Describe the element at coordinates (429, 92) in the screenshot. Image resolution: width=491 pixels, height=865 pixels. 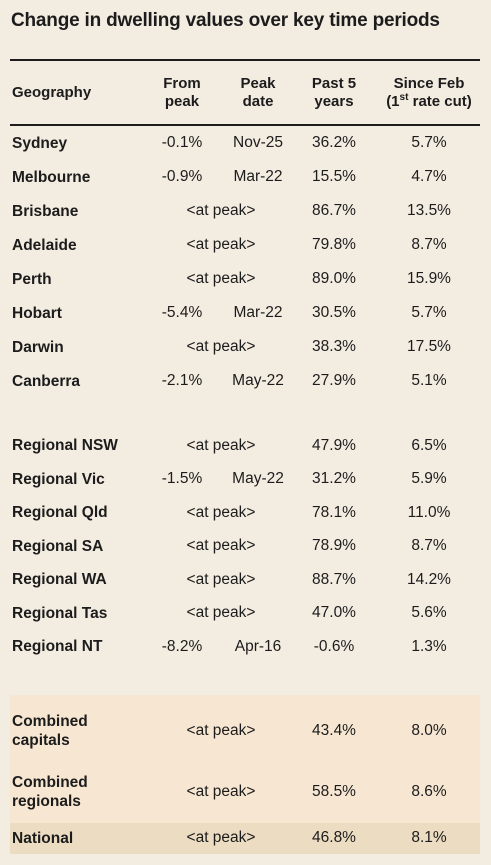
I see `header-since-feb: Since Feb (1st rate cut)` at that location.